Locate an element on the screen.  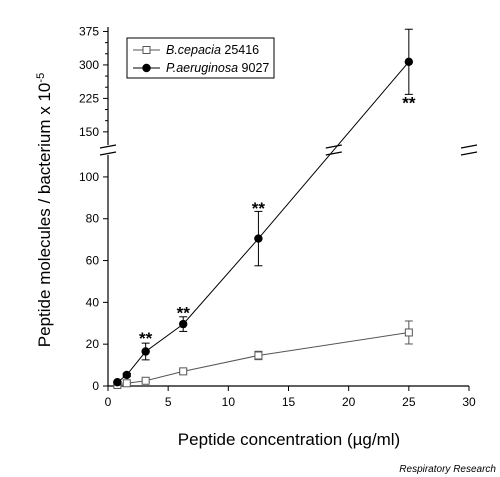
legend: B.cepacia 25416 P.aeruginosa 9027 is located at coordinates (200, 58).